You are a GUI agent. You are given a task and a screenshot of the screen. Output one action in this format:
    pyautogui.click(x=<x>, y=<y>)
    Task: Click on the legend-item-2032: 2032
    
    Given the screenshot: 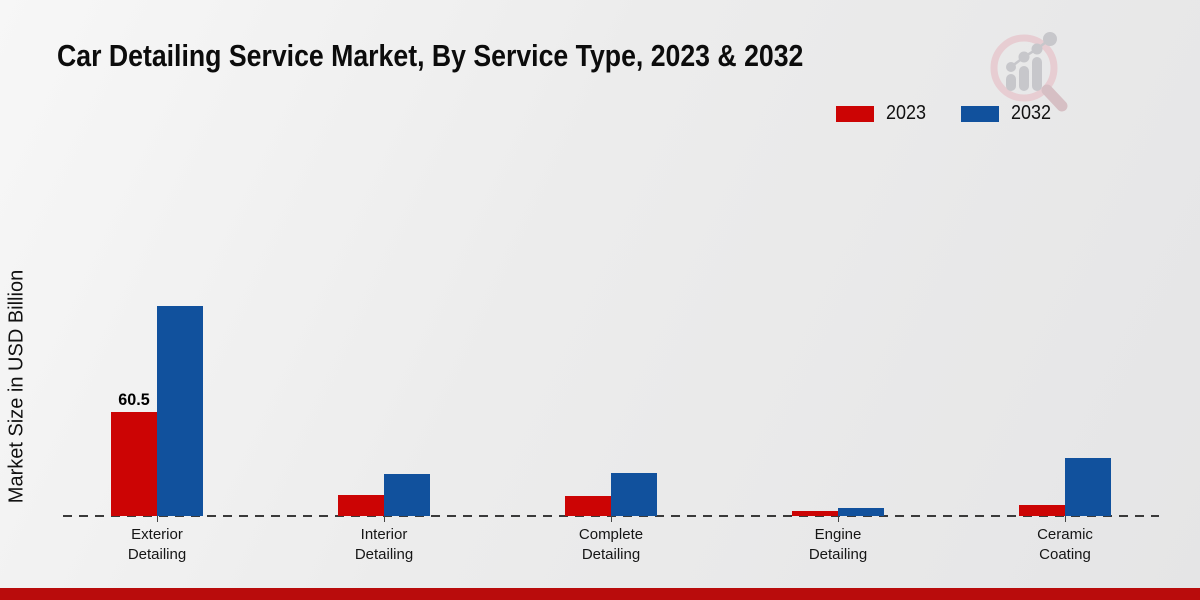 What is the action you would take?
    pyautogui.click(x=1008, y=113)
    